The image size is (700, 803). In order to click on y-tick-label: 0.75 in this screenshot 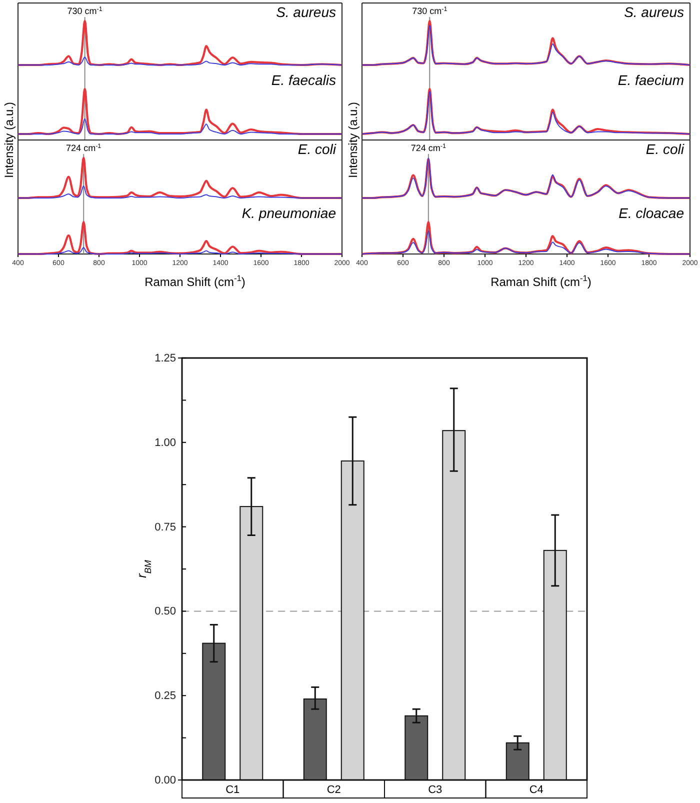, I will do `click(165, 527)`.